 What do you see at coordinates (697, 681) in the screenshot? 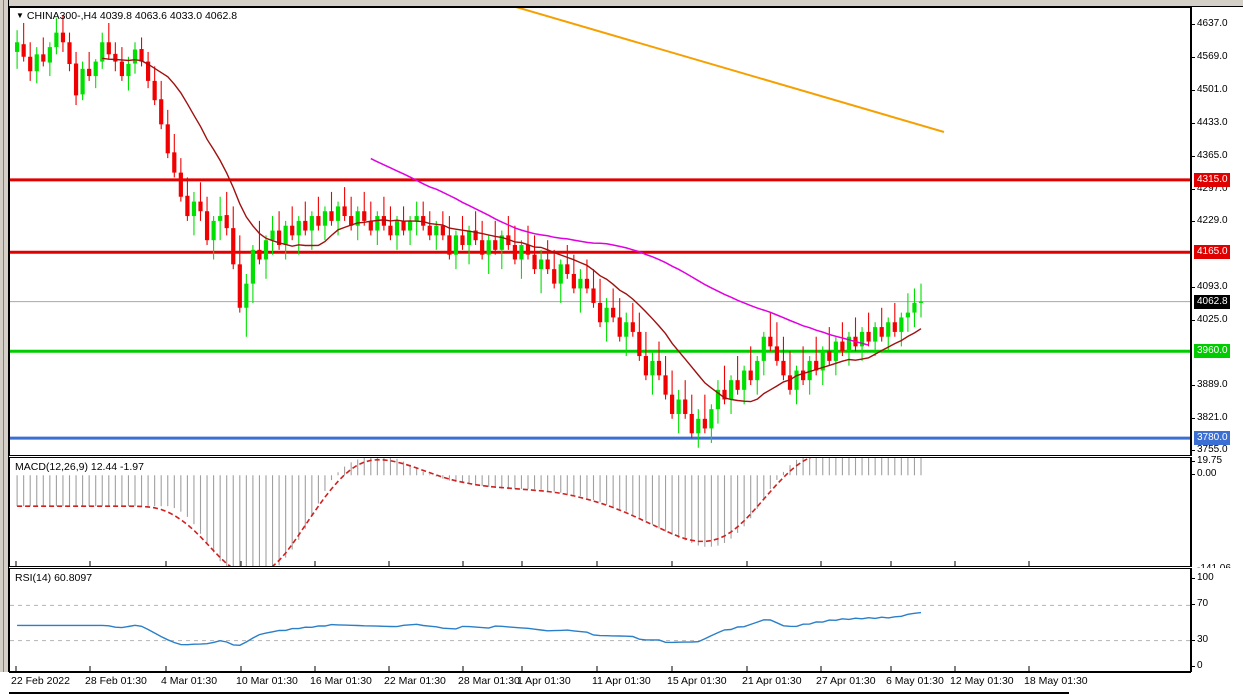
I see `time-axis-label: 15 Apr 01:30` at bounding box center [697, 681].